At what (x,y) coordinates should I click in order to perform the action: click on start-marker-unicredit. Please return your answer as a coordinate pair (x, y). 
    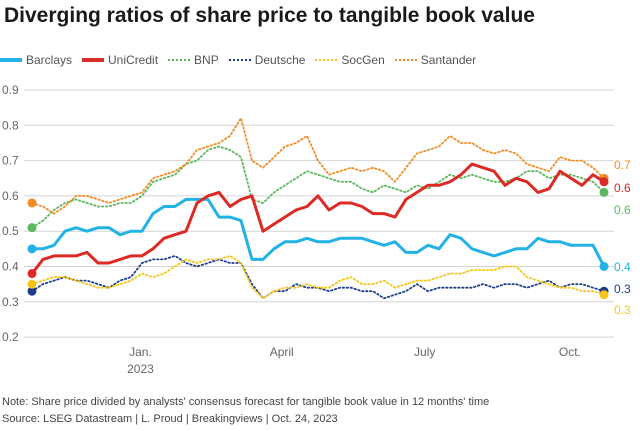
    Looking at the image, I should click on (32, 274).